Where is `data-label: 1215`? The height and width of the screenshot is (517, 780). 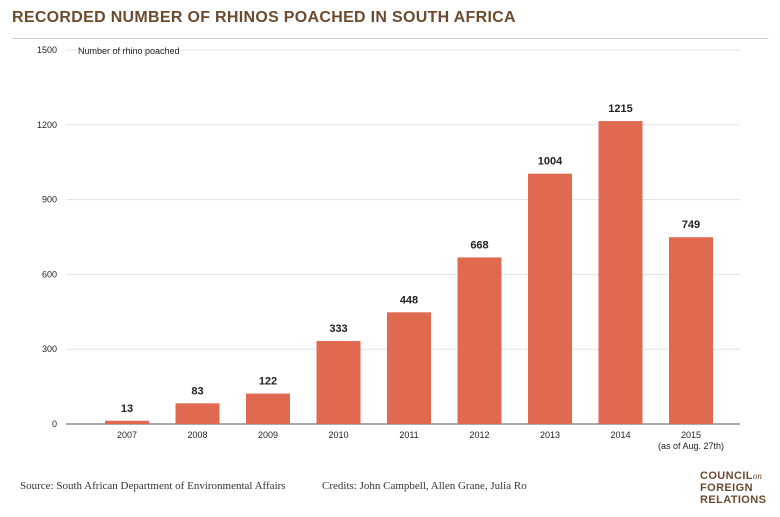
data-label: 1215 is located at coordinates (620, 109).